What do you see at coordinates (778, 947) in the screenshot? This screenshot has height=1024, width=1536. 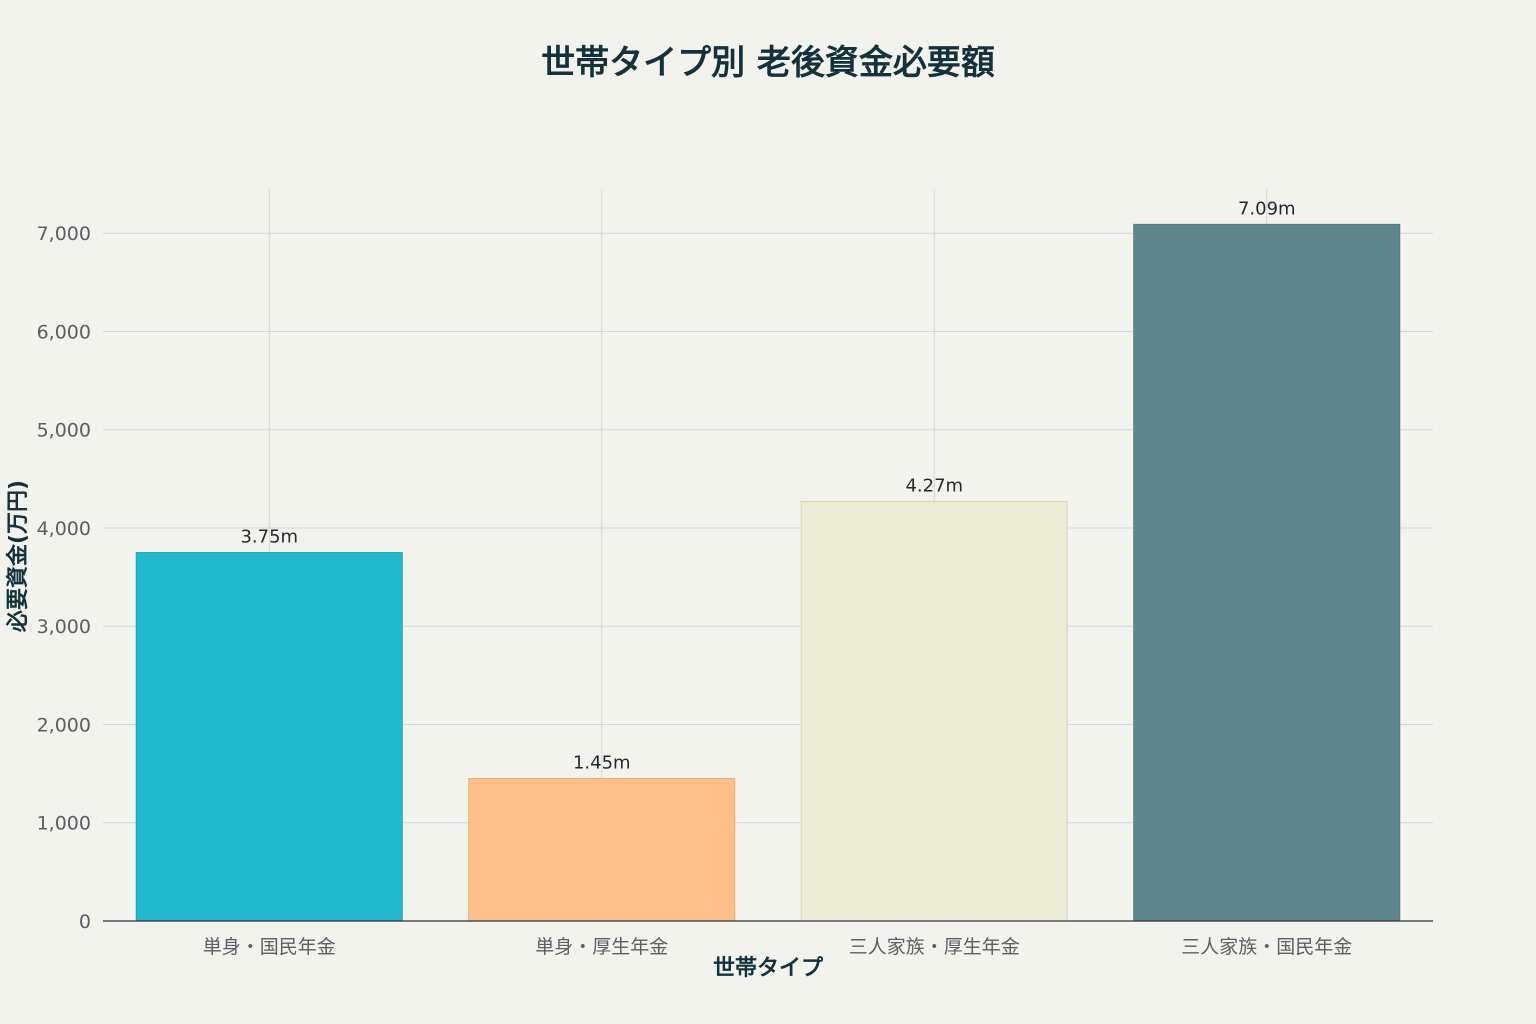 I see `x-axis-ticks: 単身・国民年金 単身・厚生年金 三人家族・厚生年金 三人家族・国民年金` at bounding box center [778, 947].